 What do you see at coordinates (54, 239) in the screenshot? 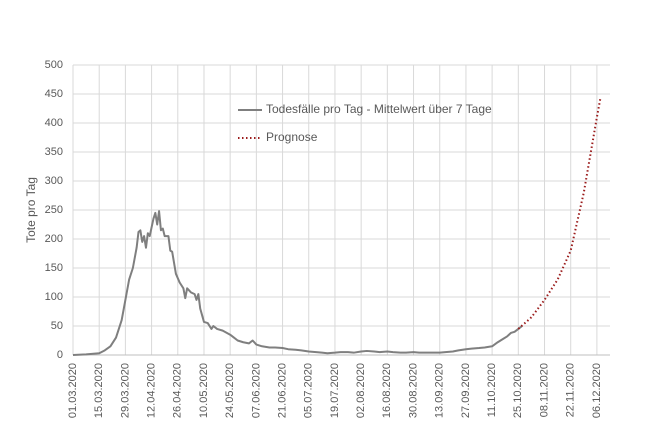
I see `y-tick-label: 200` at bounding box center [54, 239].